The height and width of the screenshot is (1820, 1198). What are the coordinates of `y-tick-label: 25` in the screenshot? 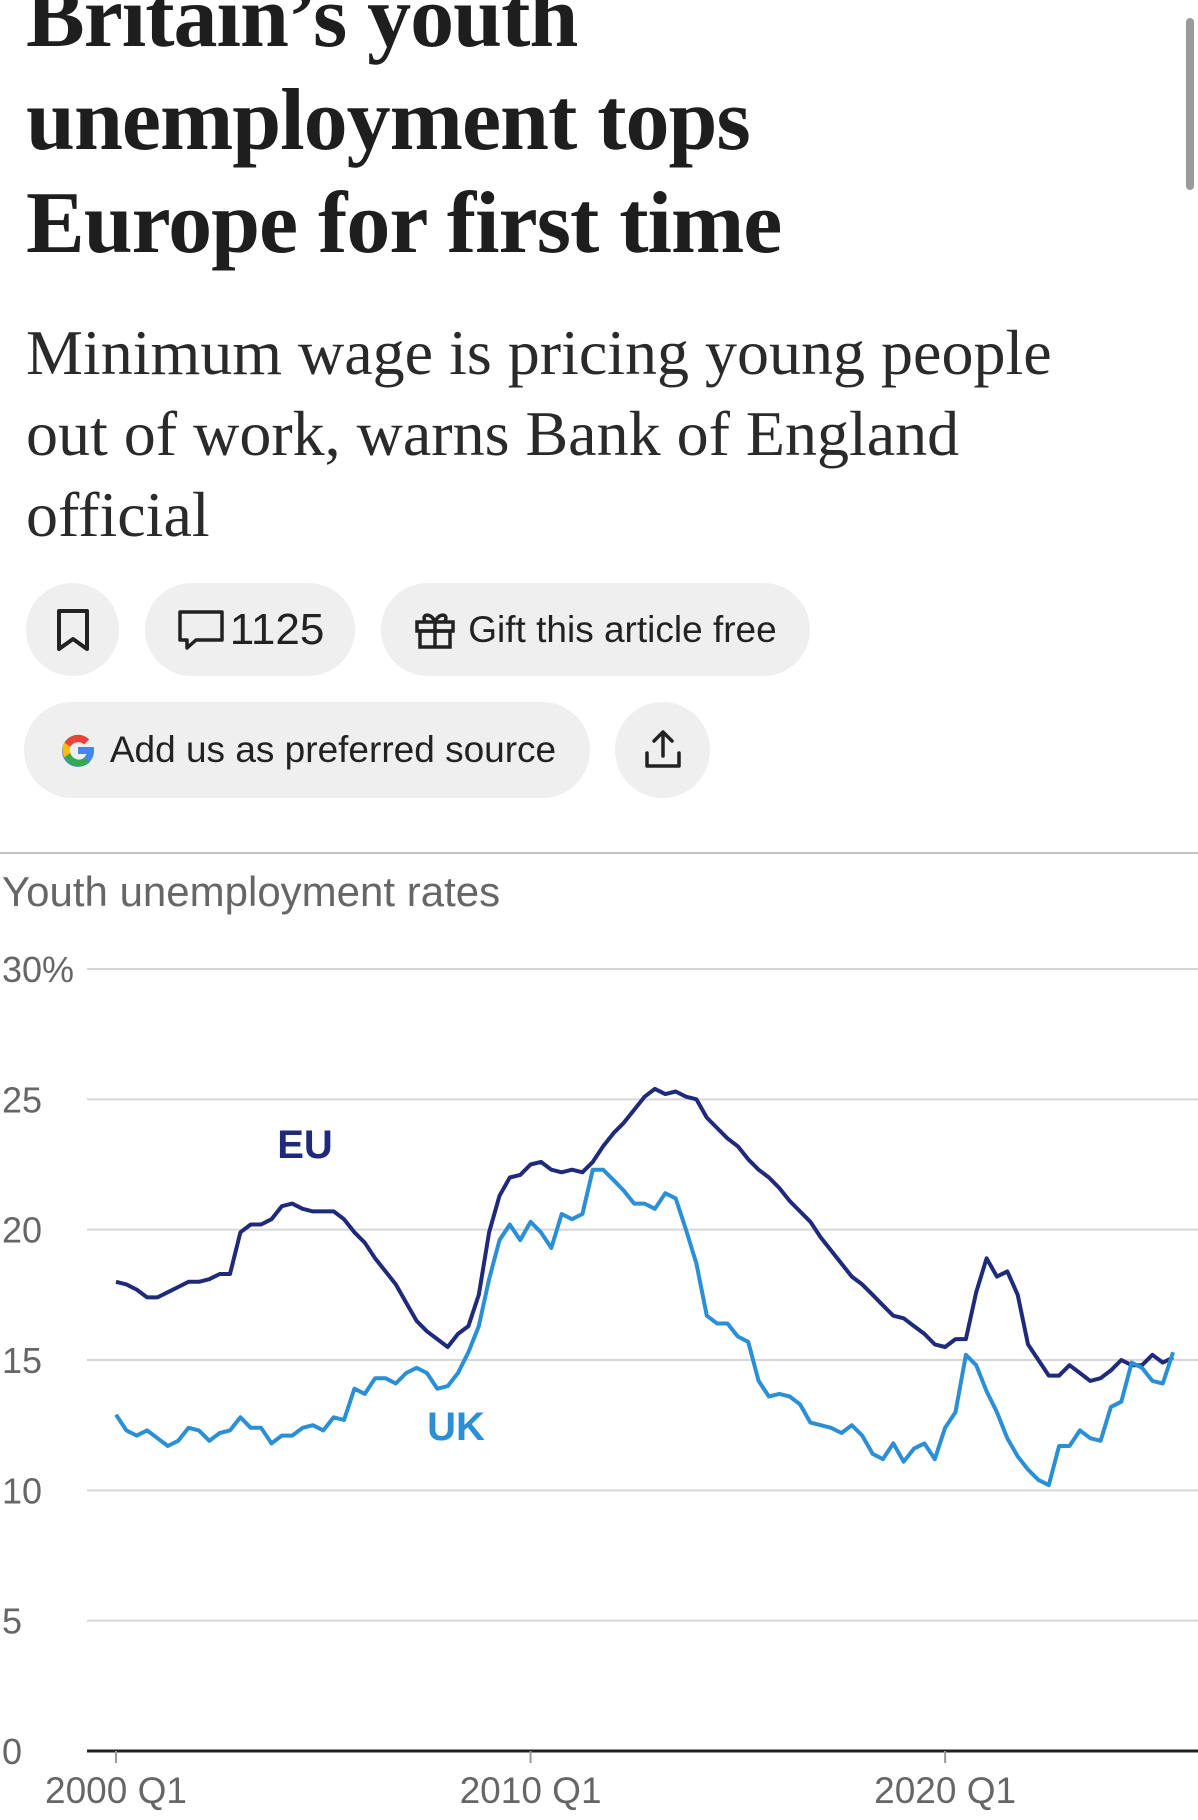 It's located at (22, 1099).